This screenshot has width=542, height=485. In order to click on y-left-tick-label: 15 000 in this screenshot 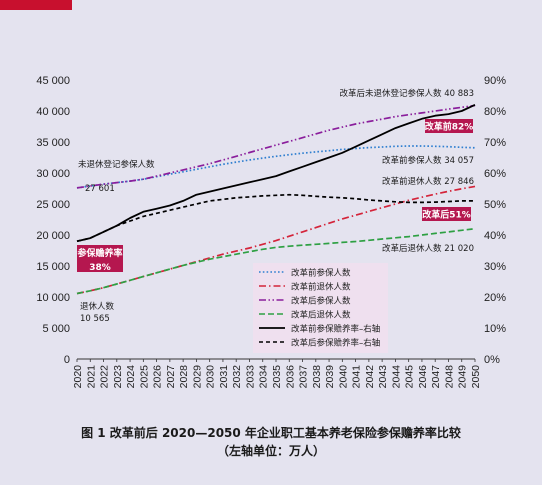, I will do `click(53, 267)`.